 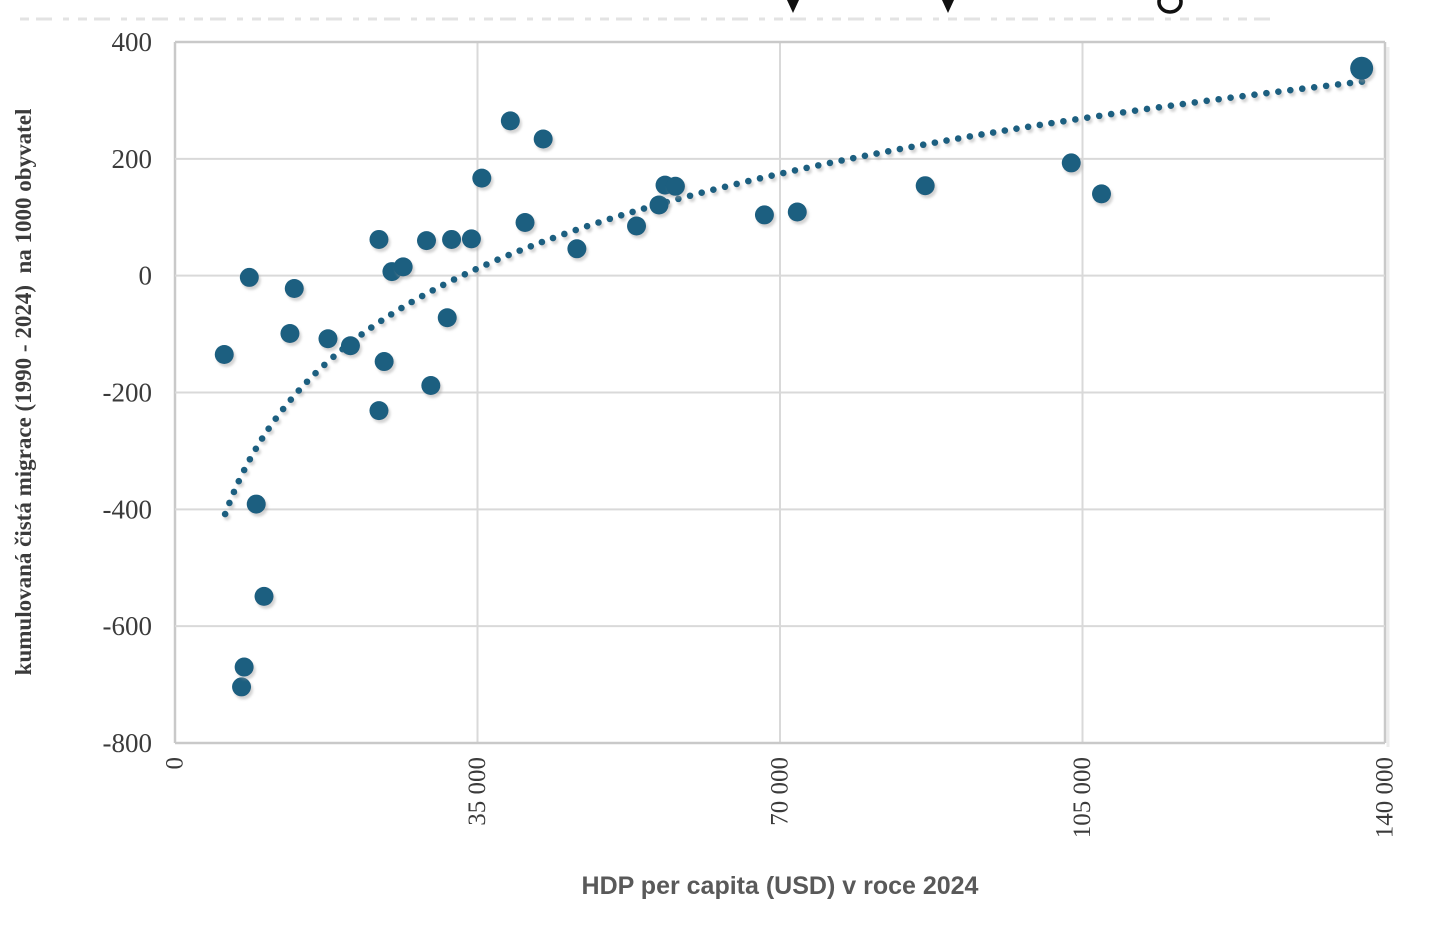 What do you see at coordinates (128, 393) in the screenshot?
I see `y-tick-label: -200` at bounding box center [128, 393].